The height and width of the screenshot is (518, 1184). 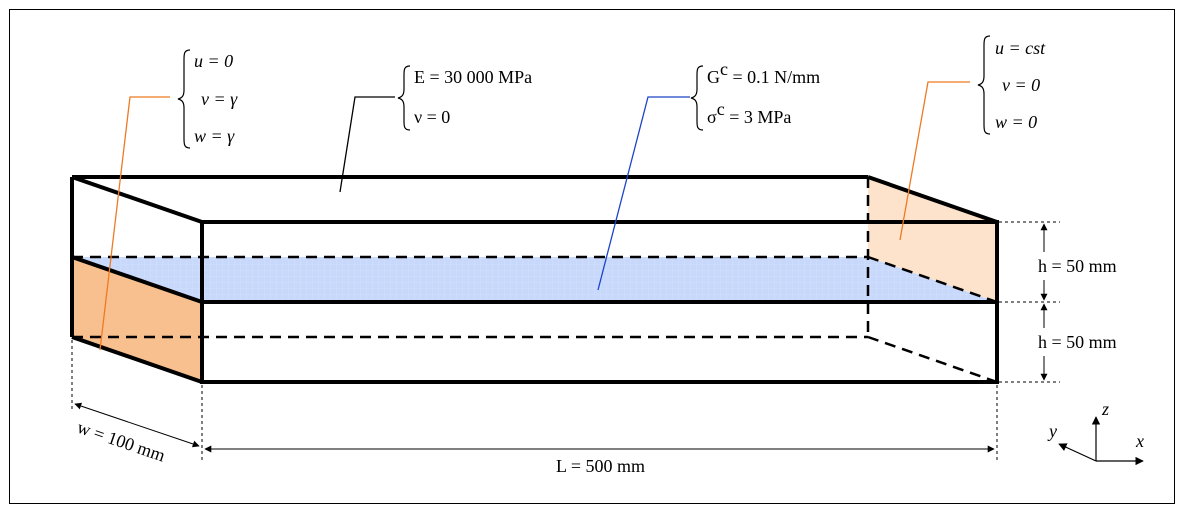 I want to click on axis-z-label: z, so click(x=1105, y=409).